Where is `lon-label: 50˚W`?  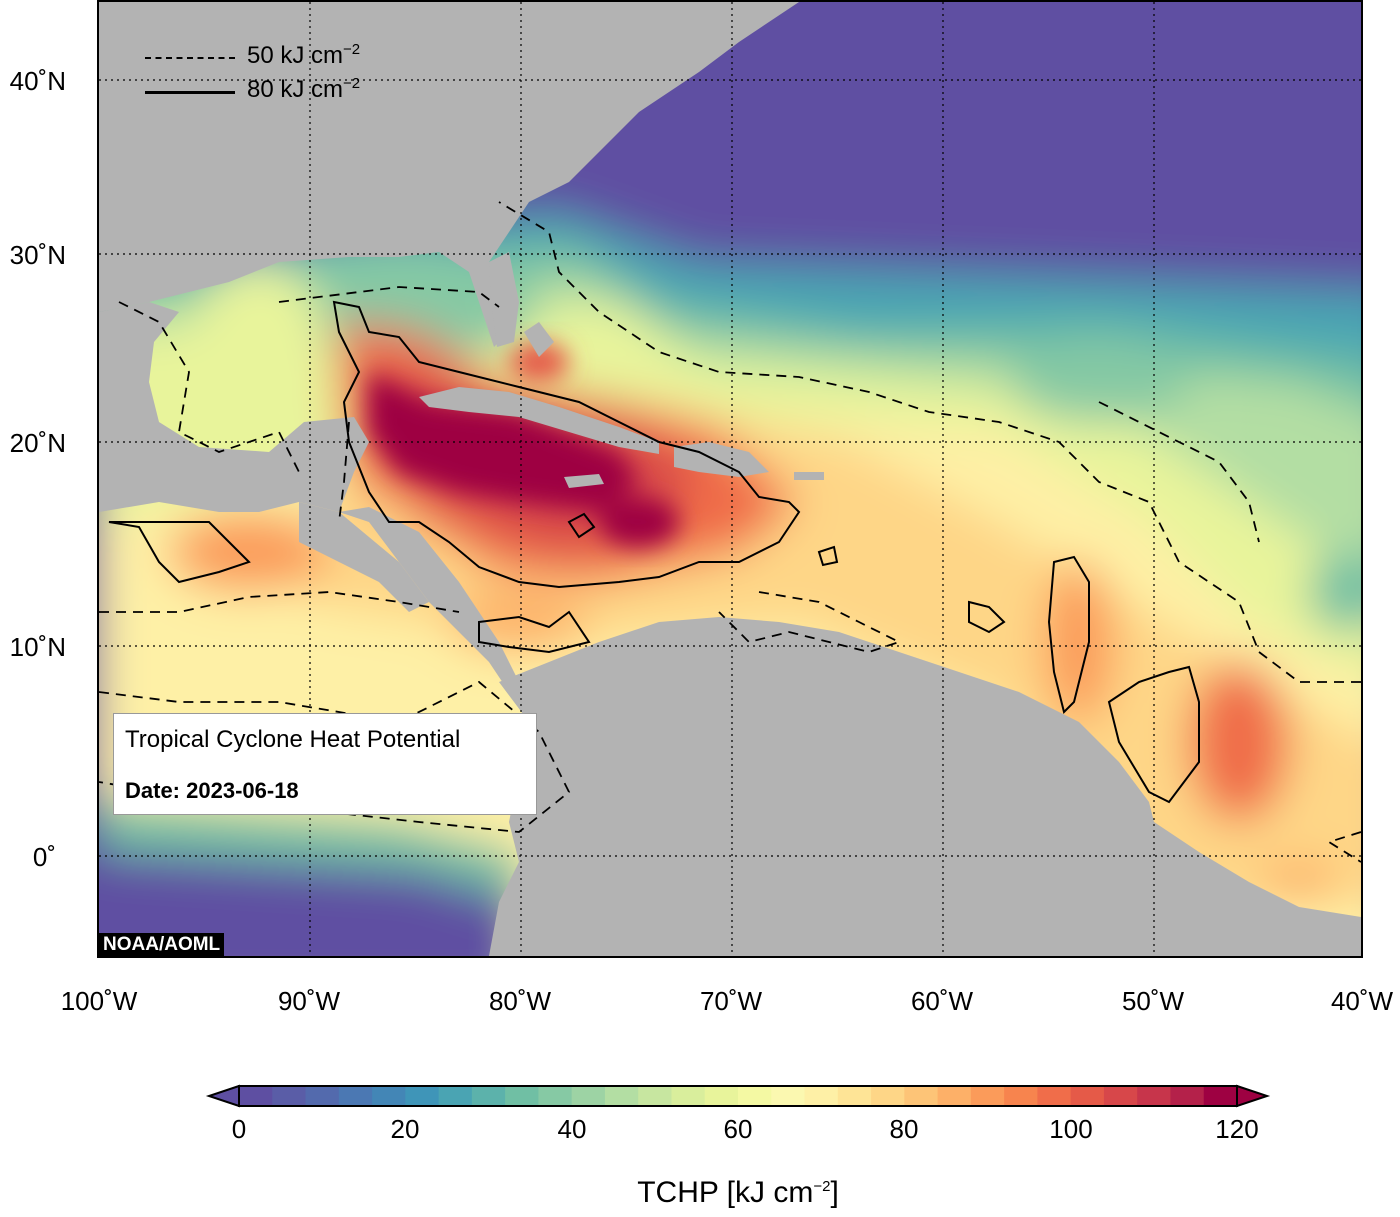
lon-label: 50˚W is located at coordinates (1153, 1001).